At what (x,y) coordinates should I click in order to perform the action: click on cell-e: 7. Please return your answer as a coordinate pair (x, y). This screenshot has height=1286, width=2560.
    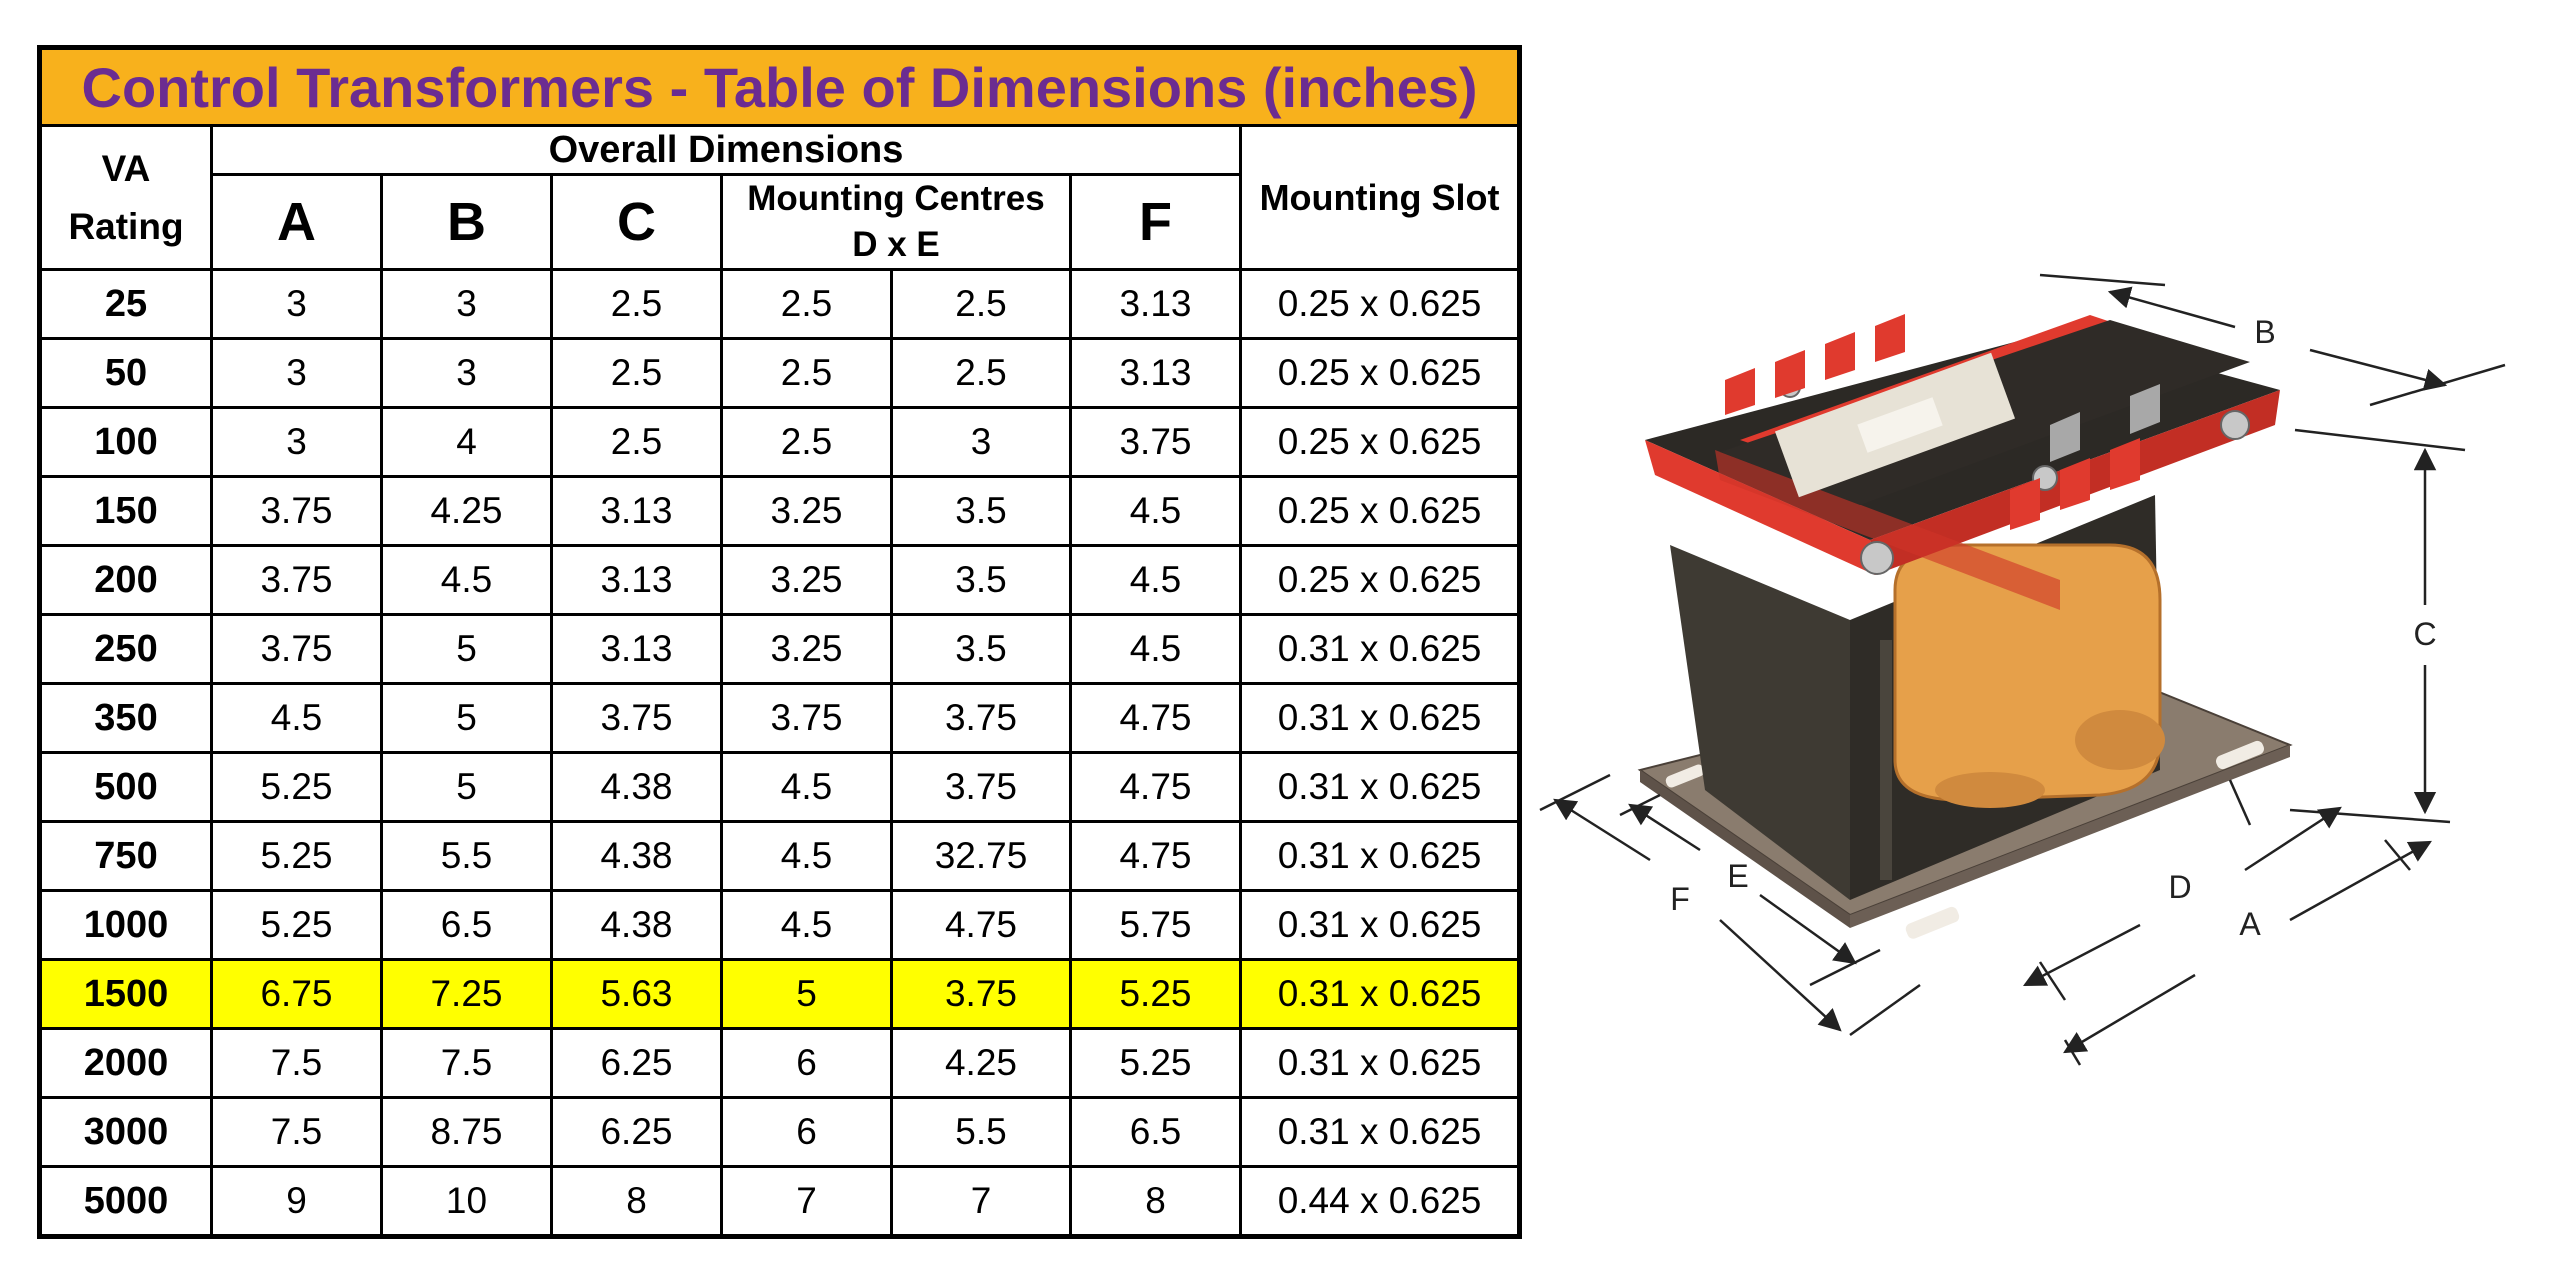
    Looking at the image, I should click on (981, 1201).